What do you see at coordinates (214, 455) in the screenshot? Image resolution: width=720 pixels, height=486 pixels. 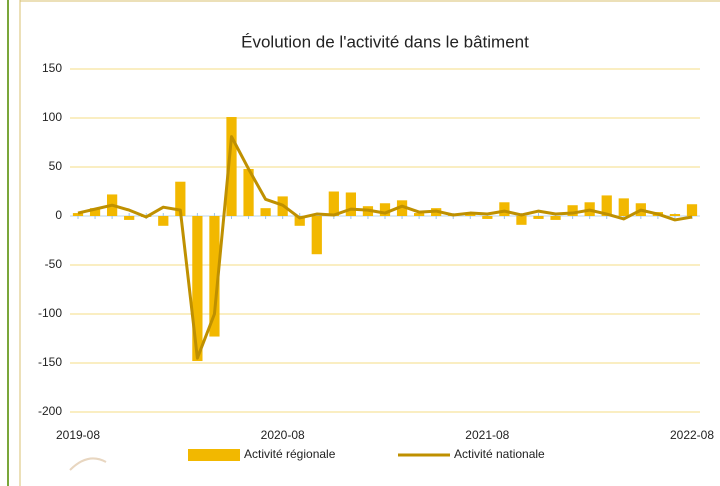 I see `legend-swatch` at bounding box center [214, 455].